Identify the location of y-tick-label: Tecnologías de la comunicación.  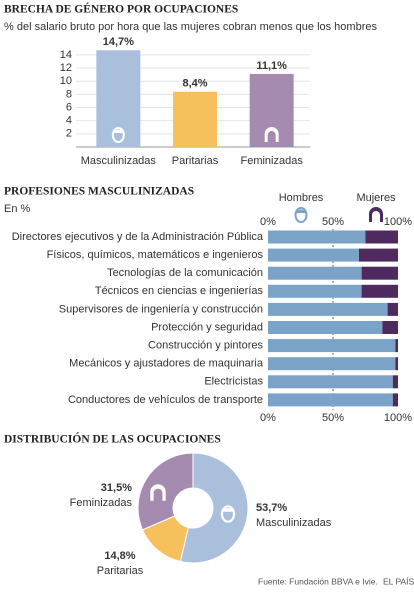
(185, 273).